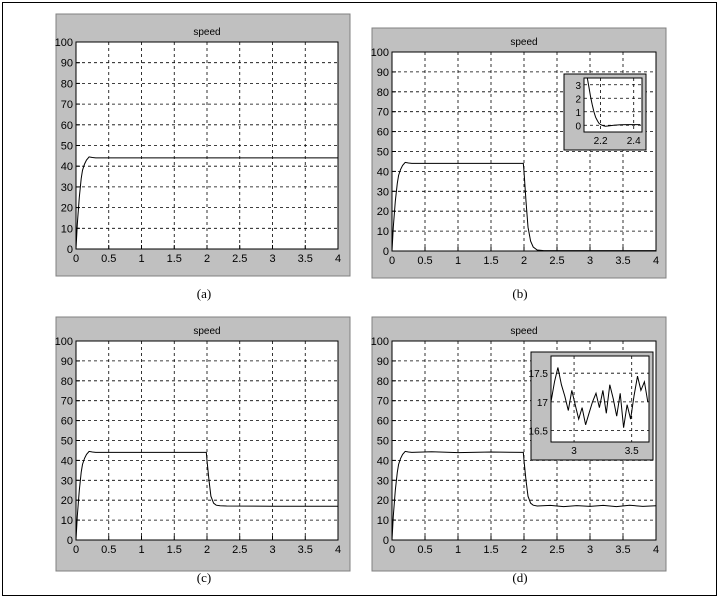 The width and height of the screenshot is (721, 600). Describe the element at coordinates (543, 403) in the screenshot. I see `inset-y-tick-label: 17` at that location.